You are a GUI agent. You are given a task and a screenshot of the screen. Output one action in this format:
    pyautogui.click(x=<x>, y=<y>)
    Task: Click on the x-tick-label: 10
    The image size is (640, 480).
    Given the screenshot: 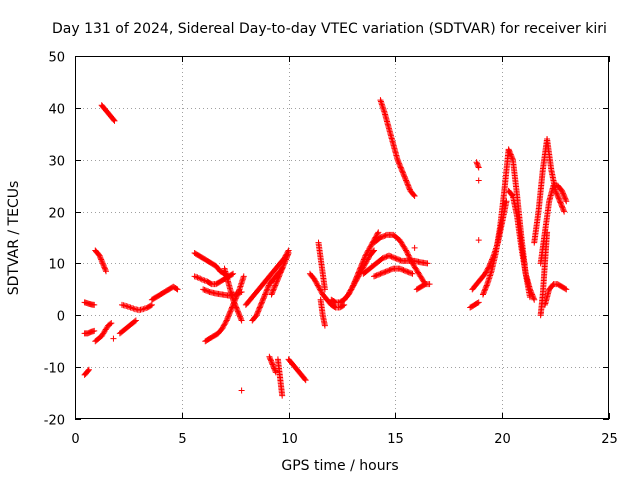 What is the action you would take?
    pyautogui.click(x=289, y=439)
    